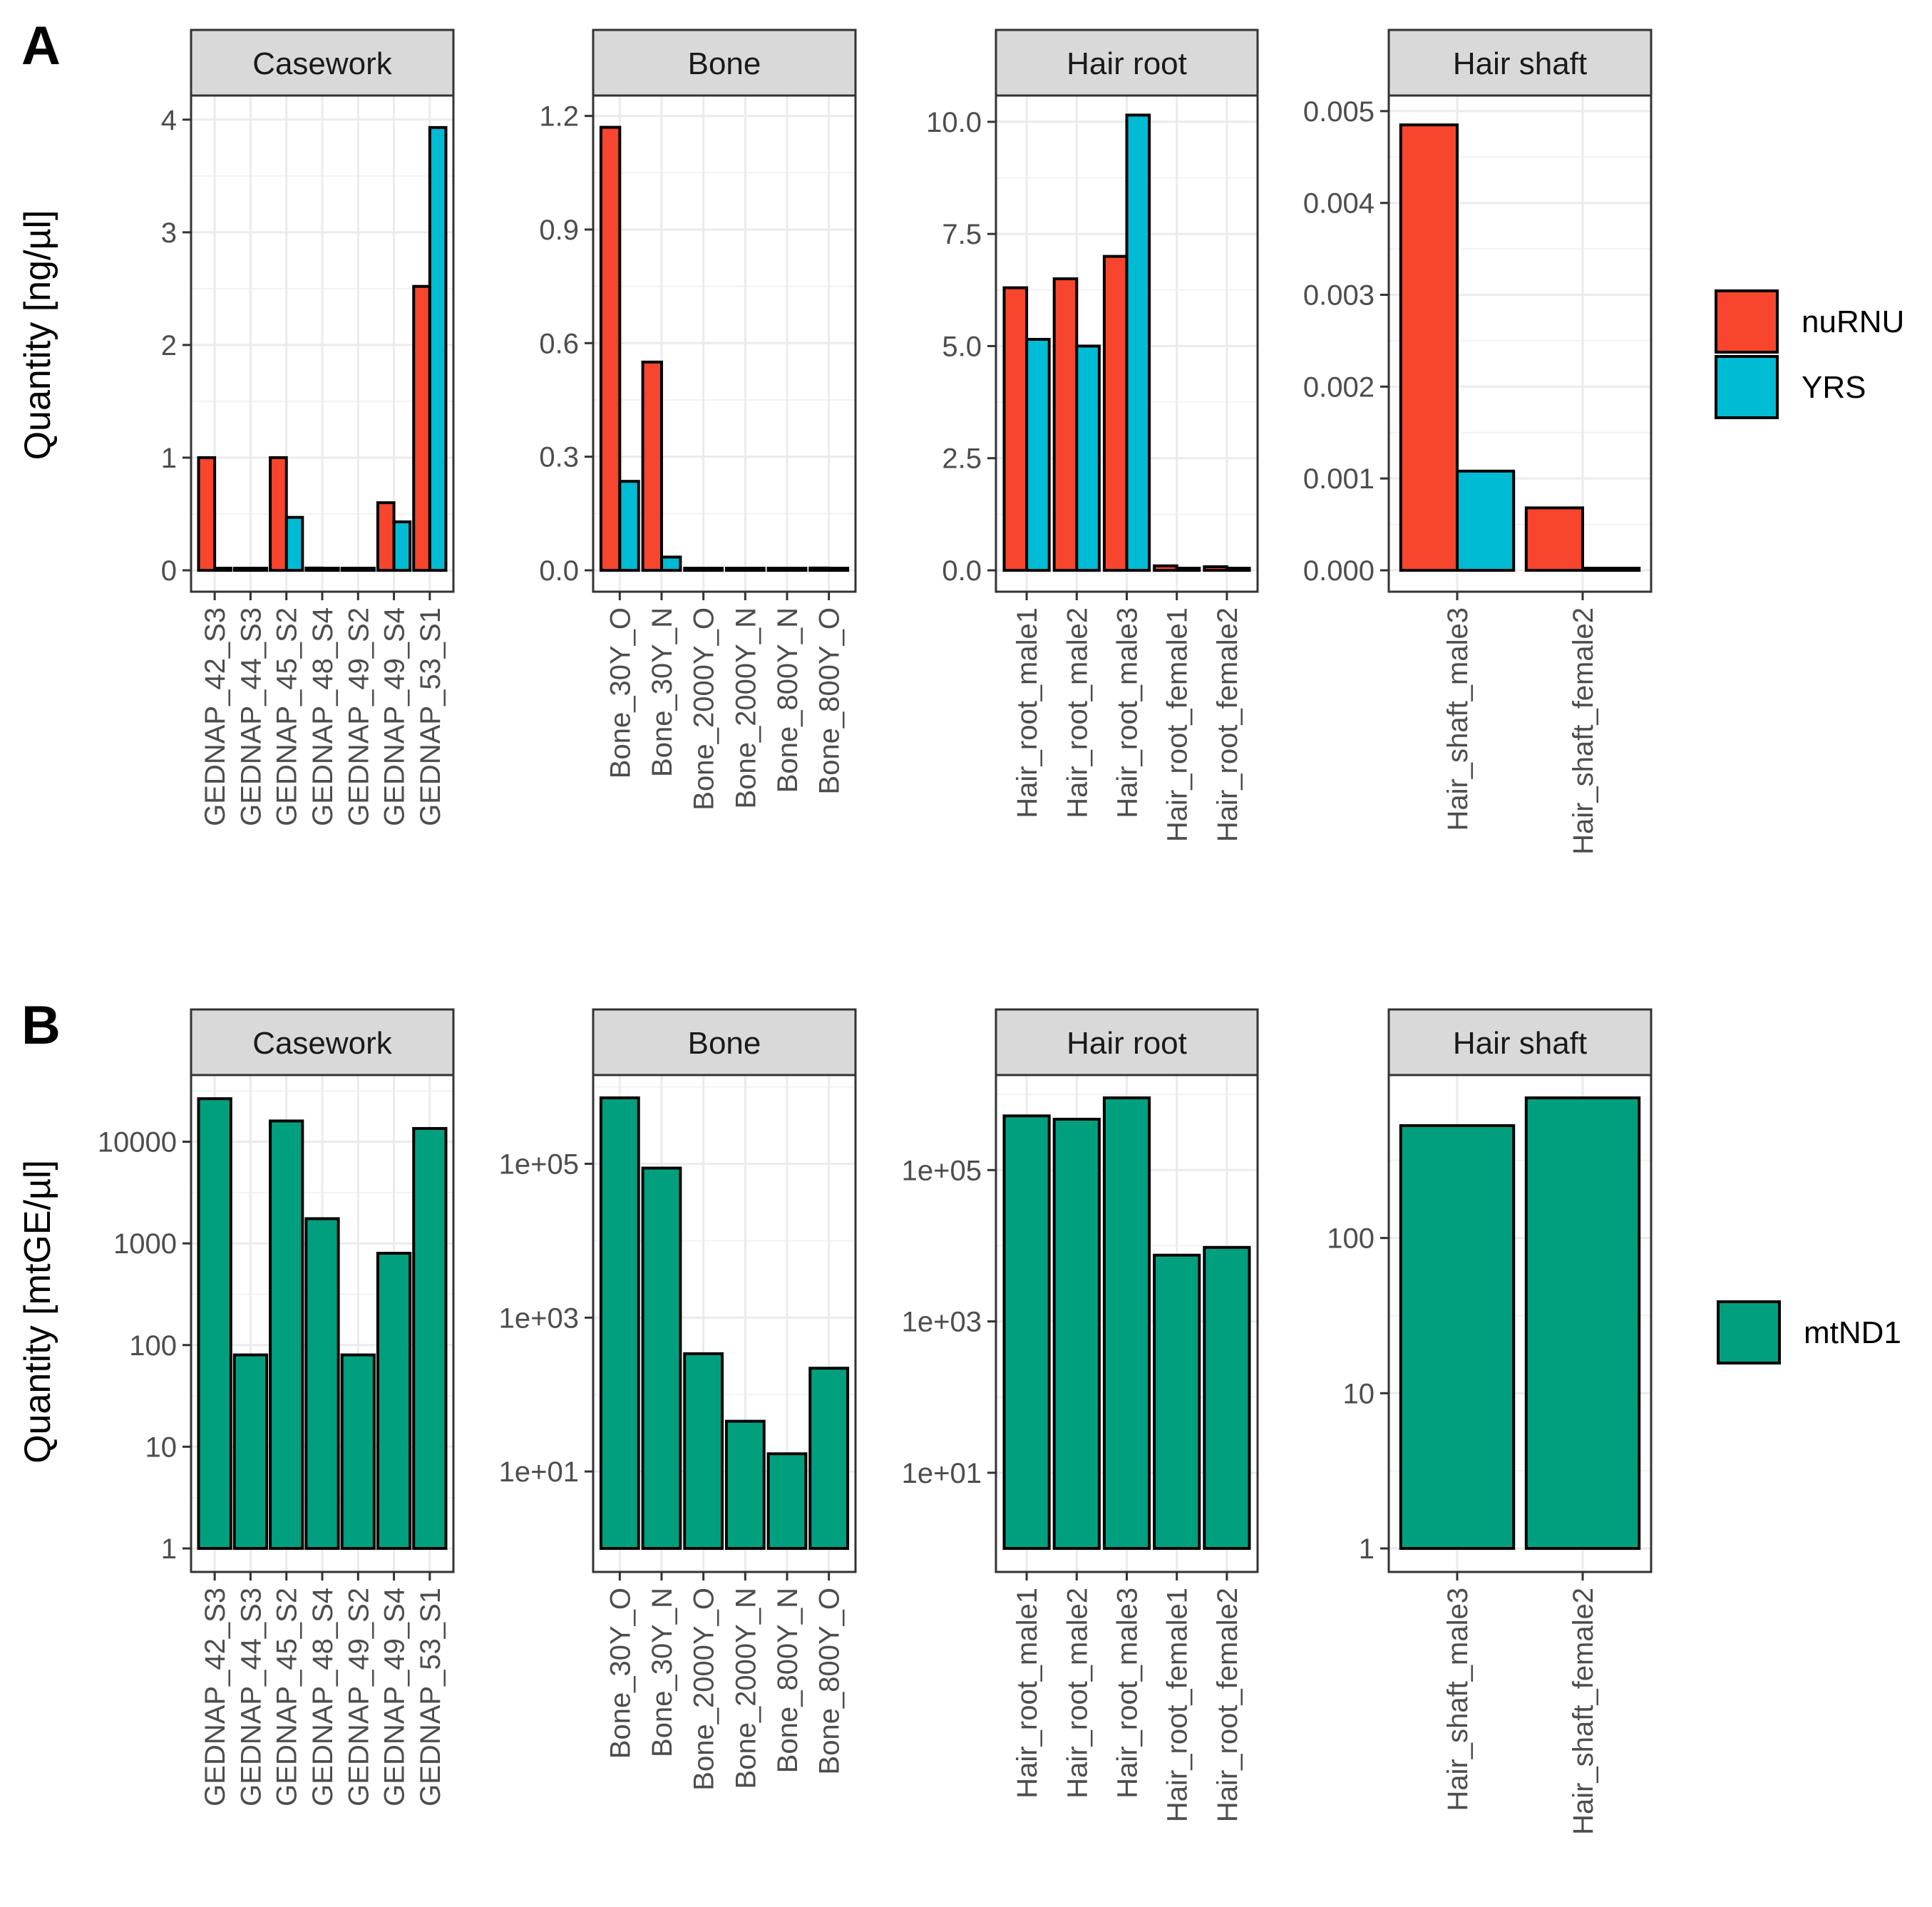 The height and width of the screenshot is (1907, 1932). I want to click on x-tick-label: Bone_30Y_O, so click(620, 1673).